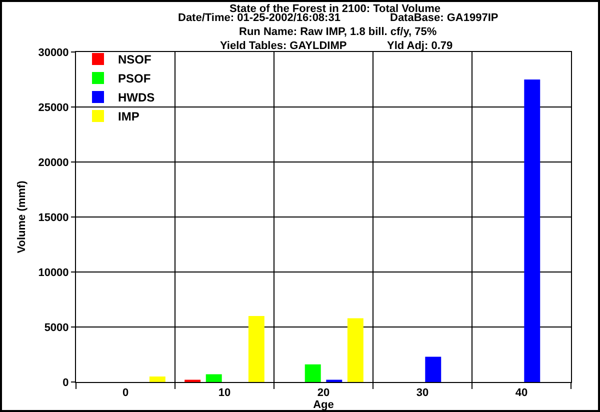 This screenshot has height=412, width=600. Describe the element at coordinates (53, 218) in the screenshot. I see `y-tick-label: 15000` at that location.